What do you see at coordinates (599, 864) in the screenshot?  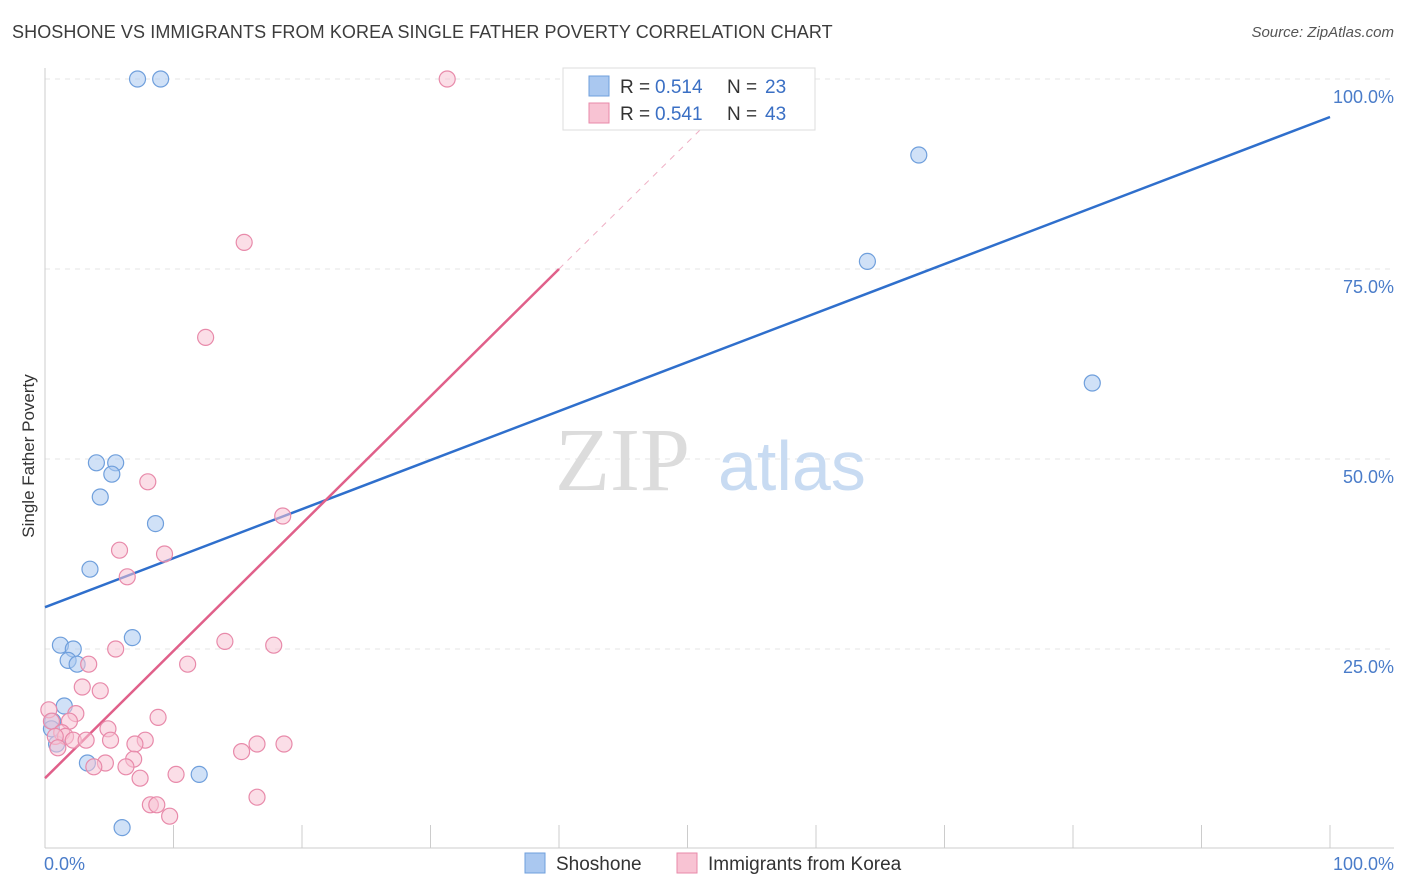 I see `bottom-legend-label-shoshone: Shoshone` at bounding box center [599, 864].